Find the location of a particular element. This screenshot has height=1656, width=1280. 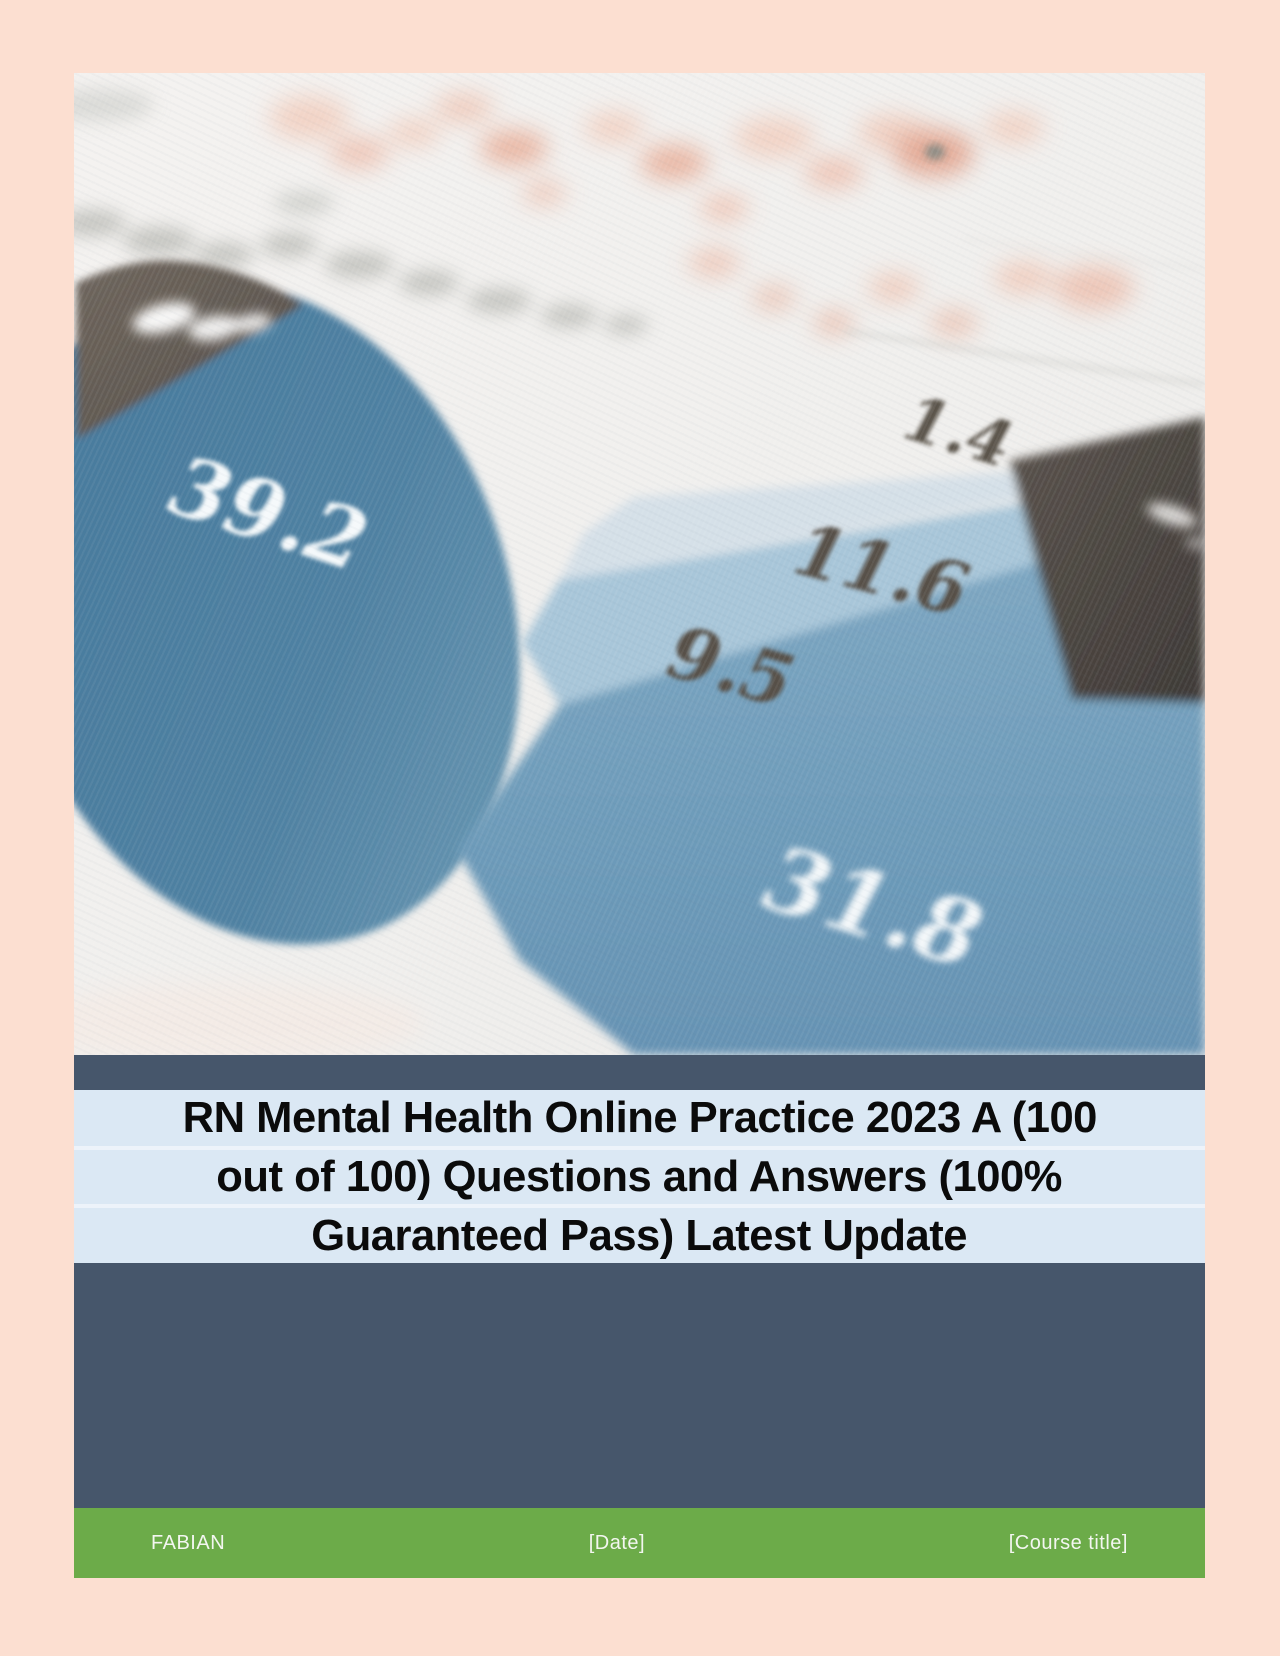

warm-paper-tint is located at coordinates (249, 1019).